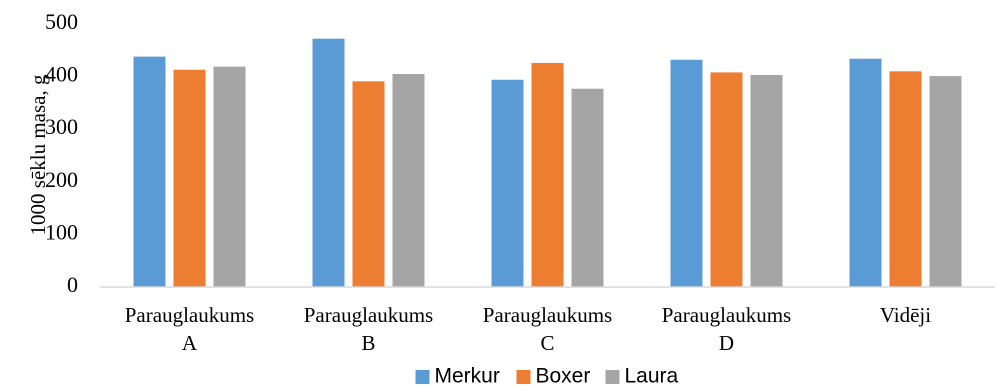 Image resolution: width=1003 pixels, height=387 pixels. I want to click on legend: Merkur Boxer Laura, so click(547, 376).